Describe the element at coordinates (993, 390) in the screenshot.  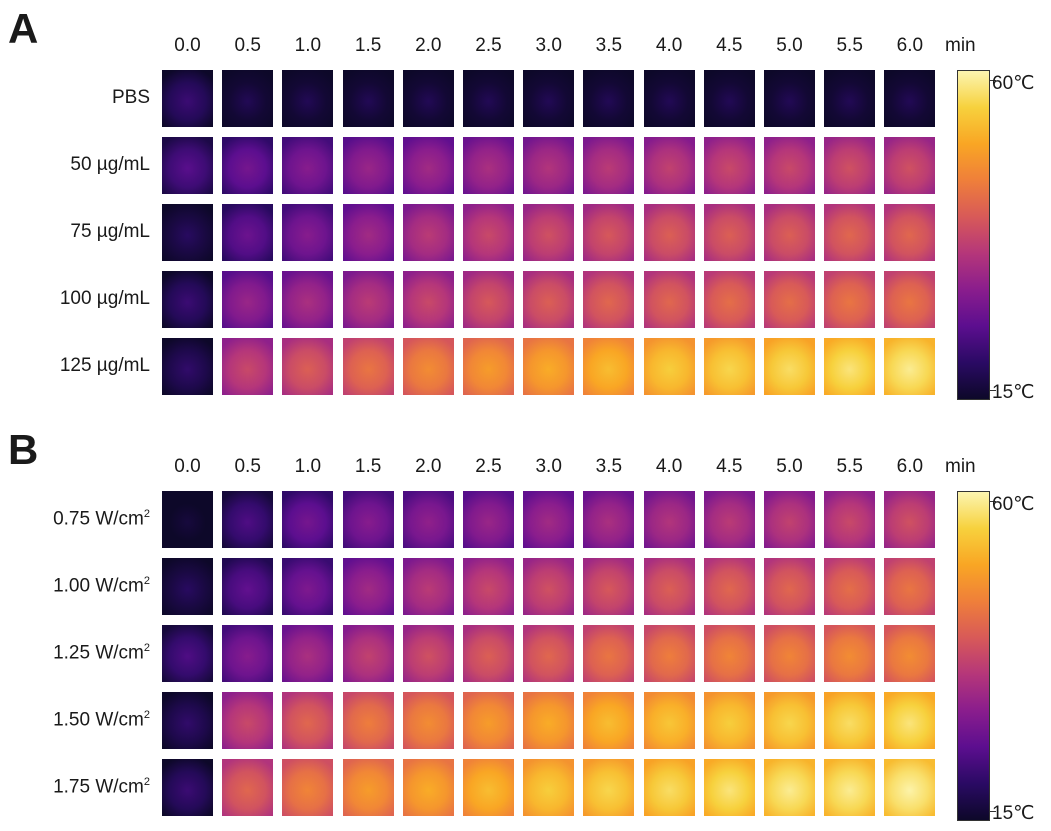
I see `colorbar-min-tick` at that location.